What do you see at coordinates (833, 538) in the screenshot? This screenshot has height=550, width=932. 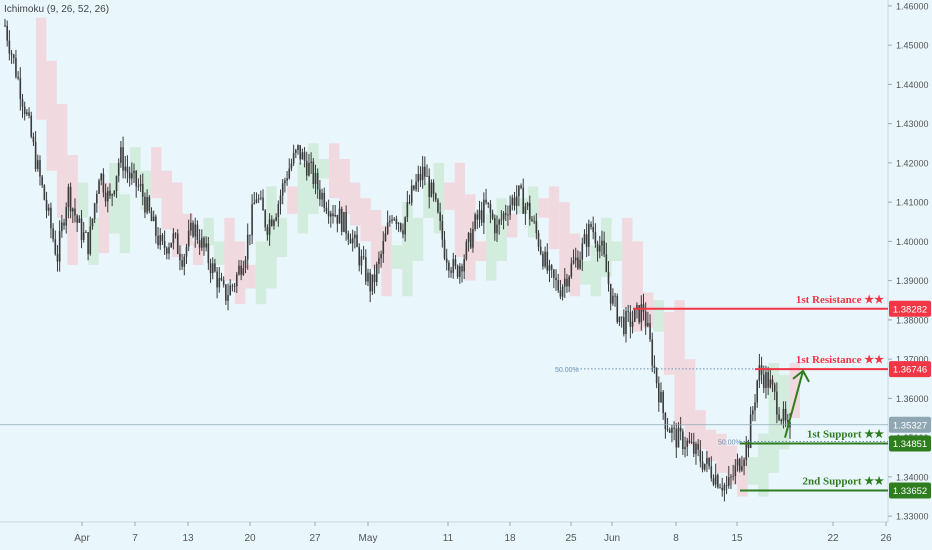 I see `x-tick-label: 22` at bounding box center [833, 538].